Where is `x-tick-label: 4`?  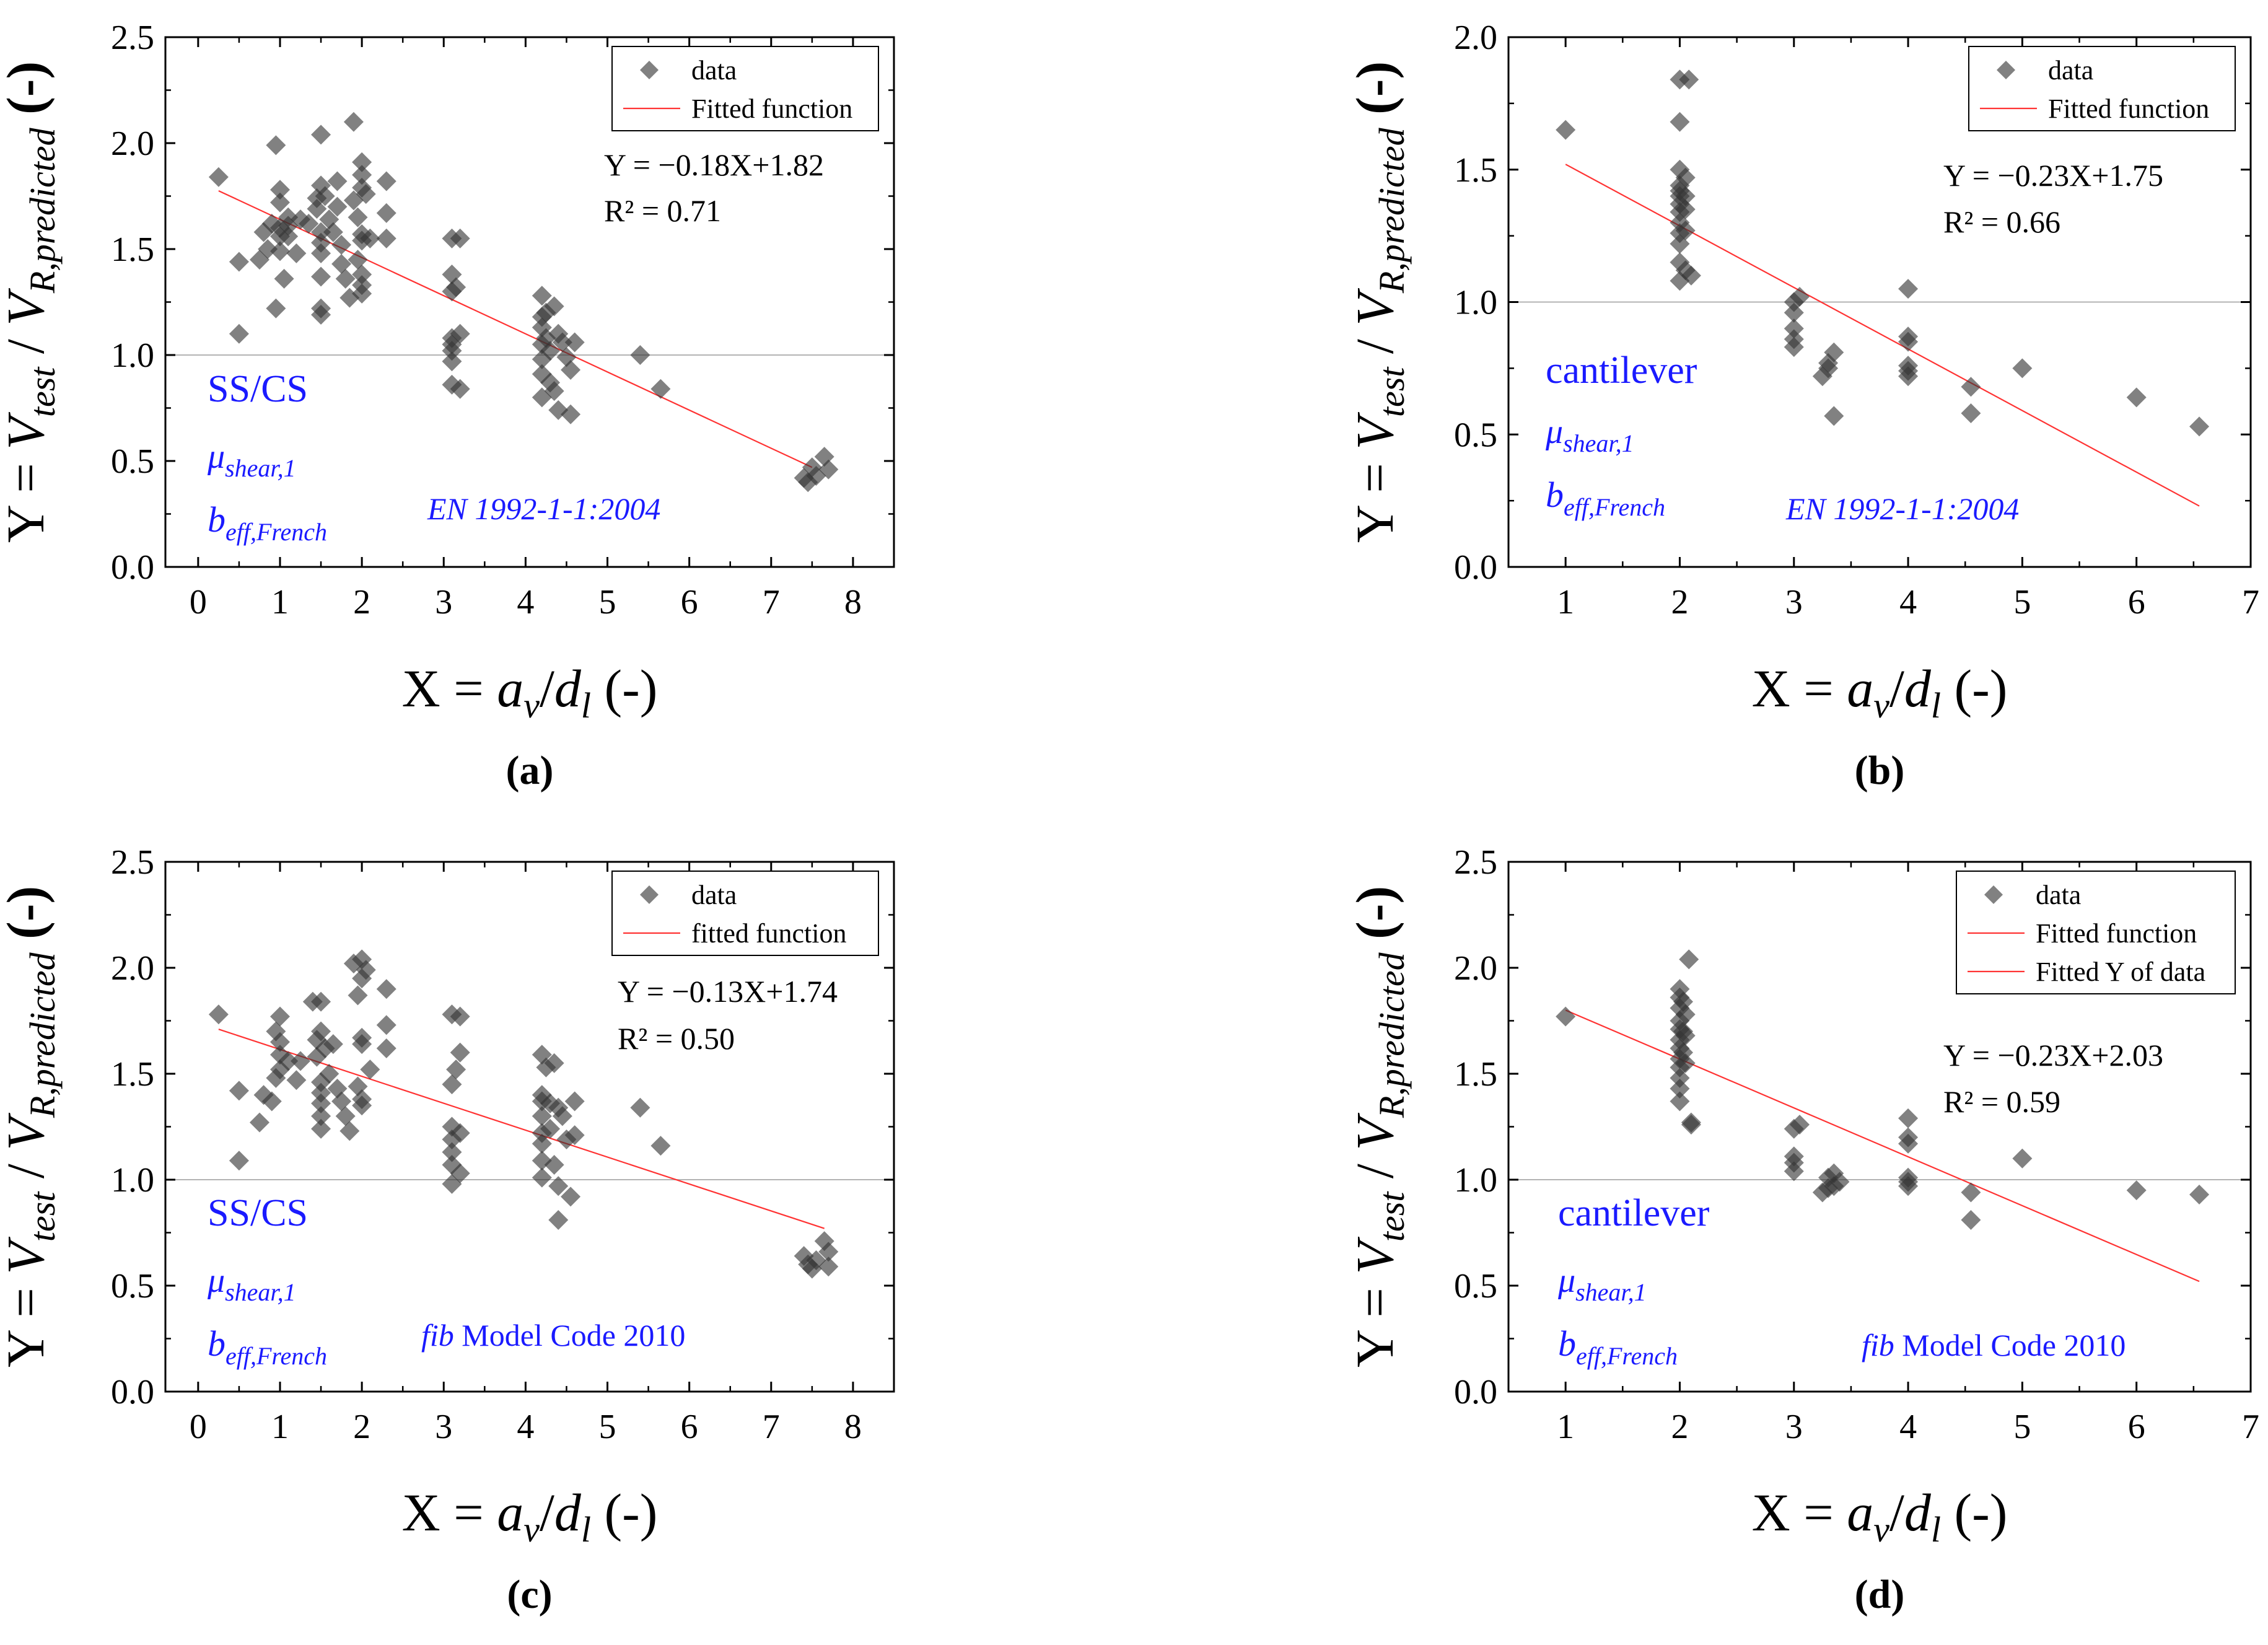
x-tick-label: 4 is located at coordinates (1908, 1427).